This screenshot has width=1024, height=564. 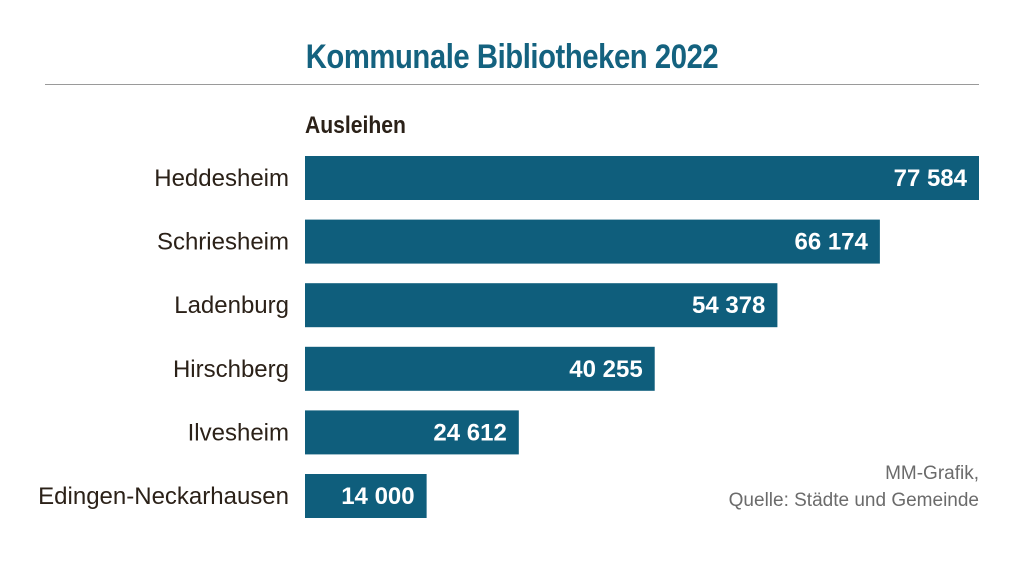 What do you see at coordinates (238, 432) in the screenshot?
I see `category-label: Ilvesheim` at bounding box center [238, 432].